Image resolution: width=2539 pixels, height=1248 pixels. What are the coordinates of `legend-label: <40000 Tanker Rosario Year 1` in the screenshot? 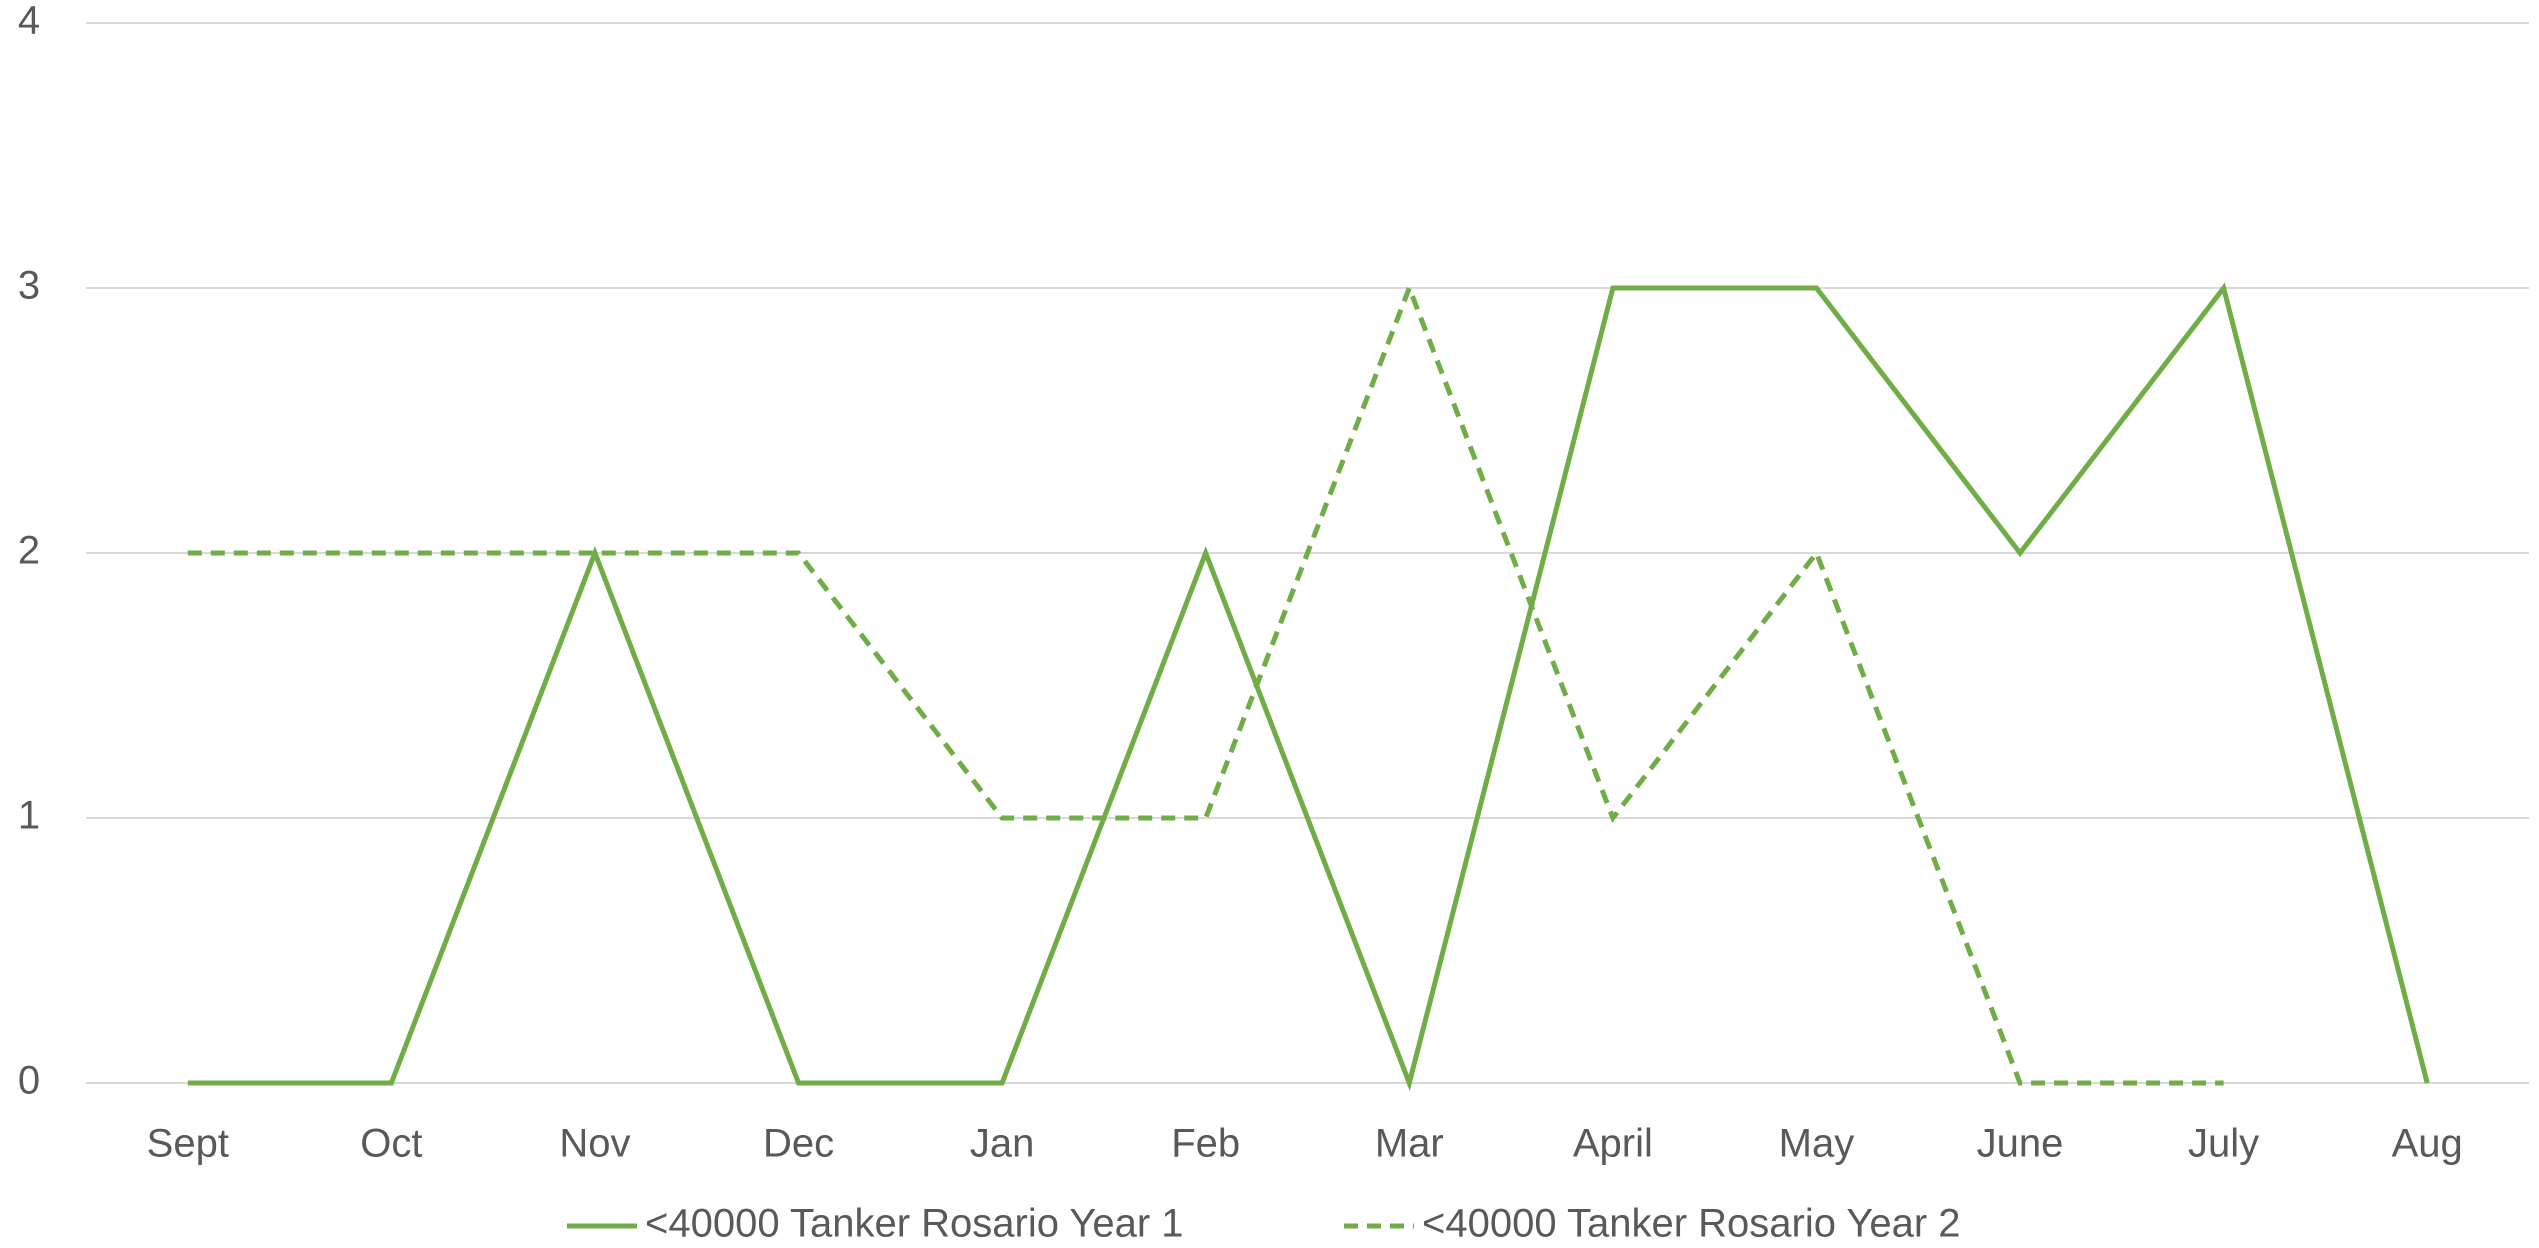 It's located at (914, 1224).